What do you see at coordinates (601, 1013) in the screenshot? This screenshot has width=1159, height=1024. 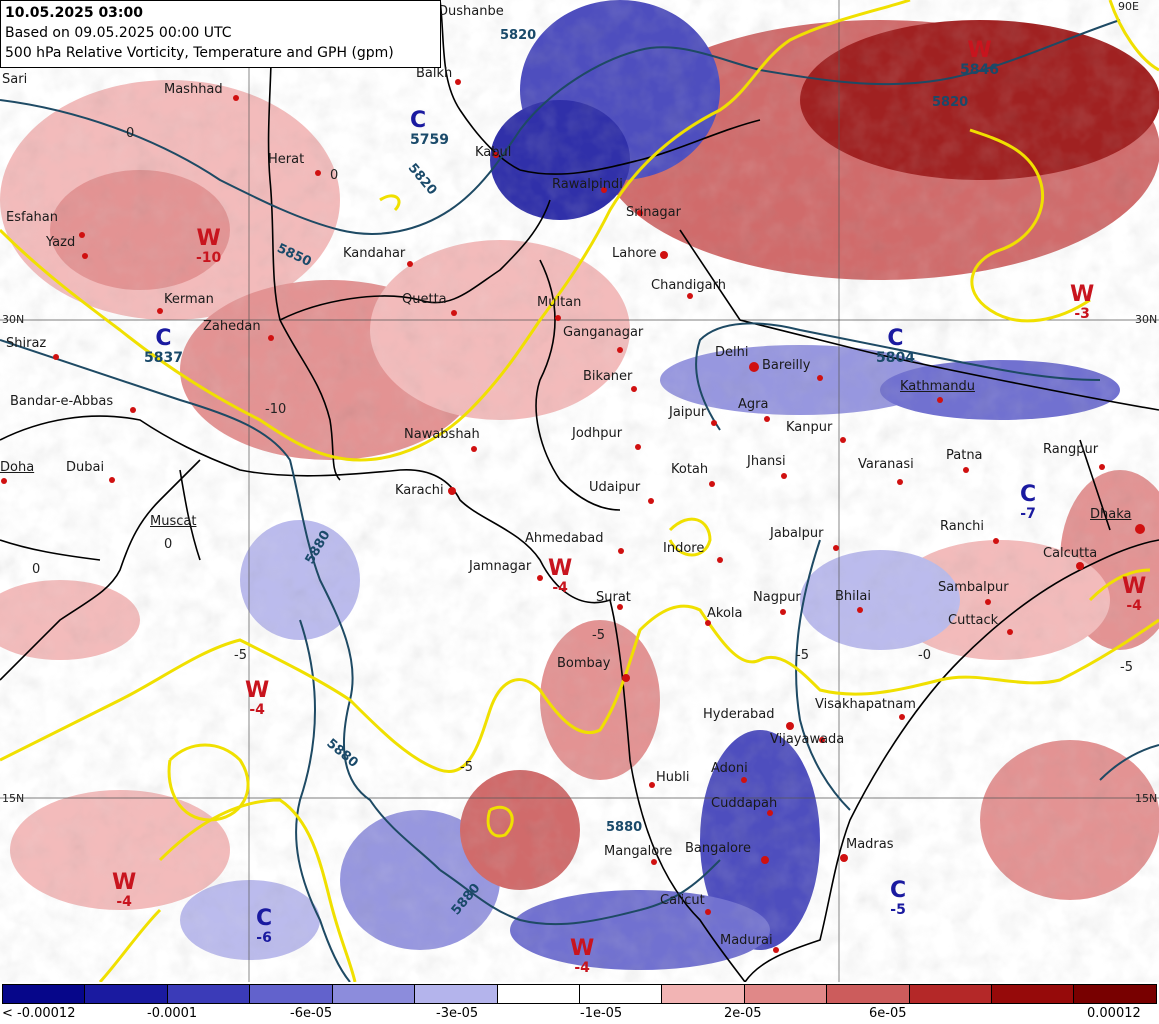 I see `colorbar-label: -1e-05` at bounding box center [601, 1013].